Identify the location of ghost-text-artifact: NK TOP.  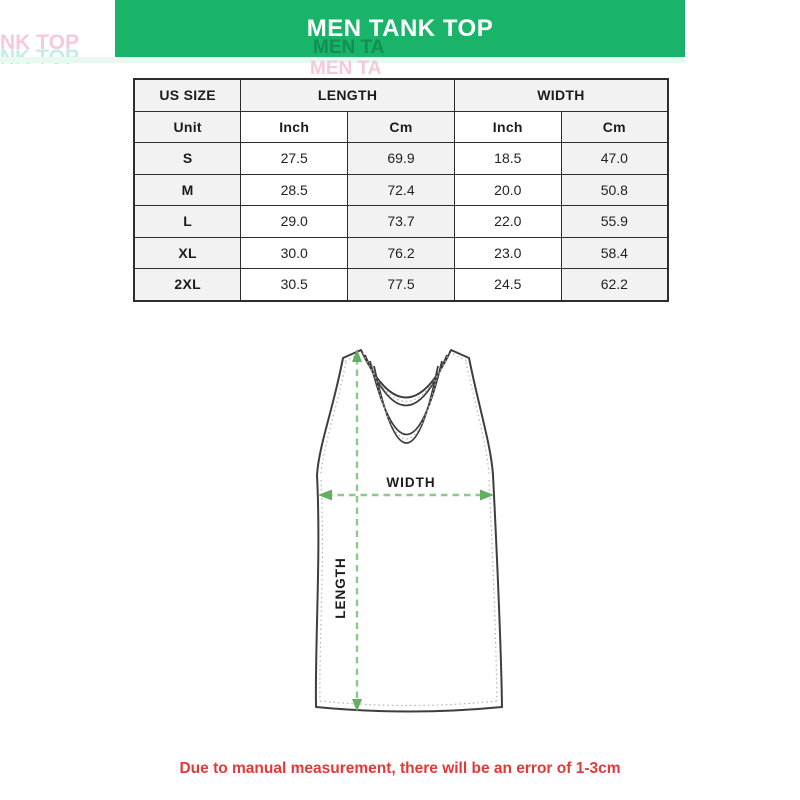
(39, 42).